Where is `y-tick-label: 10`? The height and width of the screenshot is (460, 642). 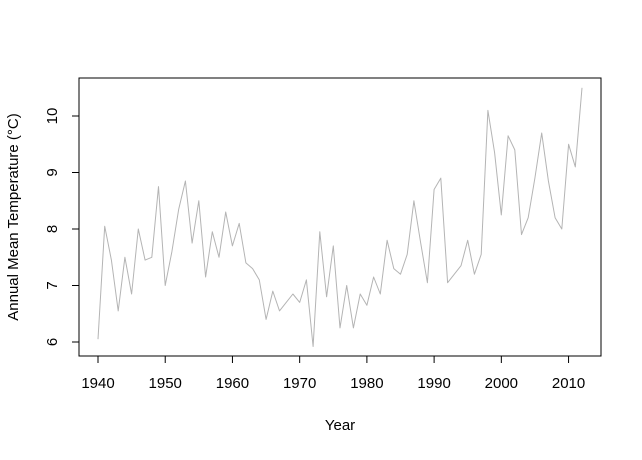 y-tick-label: 10 is located at coordinates (52, 116).